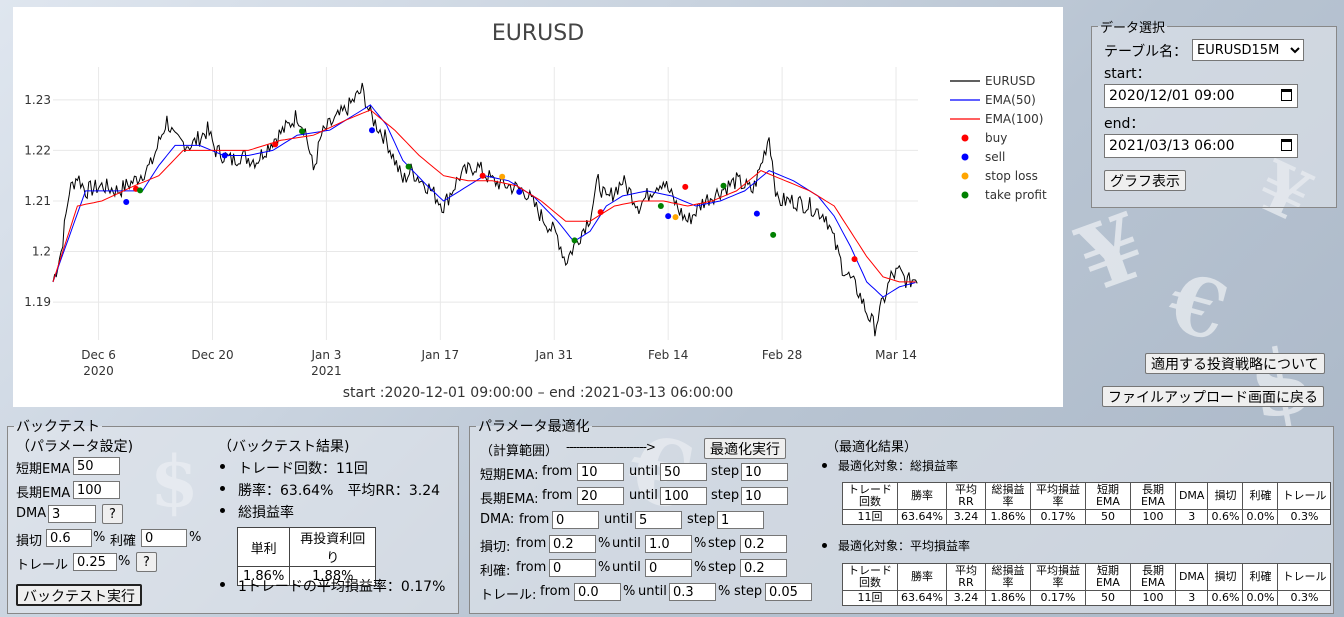 The image size is (1344, 617). Describe the element at coordinates (1225, 598) in the screenshot. I see `result-table-cell: 0.6%` at that location.